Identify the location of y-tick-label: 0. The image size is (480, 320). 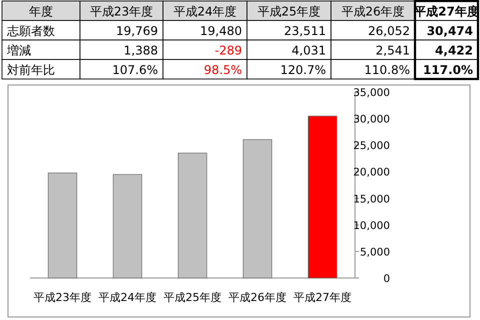
(386, 279).